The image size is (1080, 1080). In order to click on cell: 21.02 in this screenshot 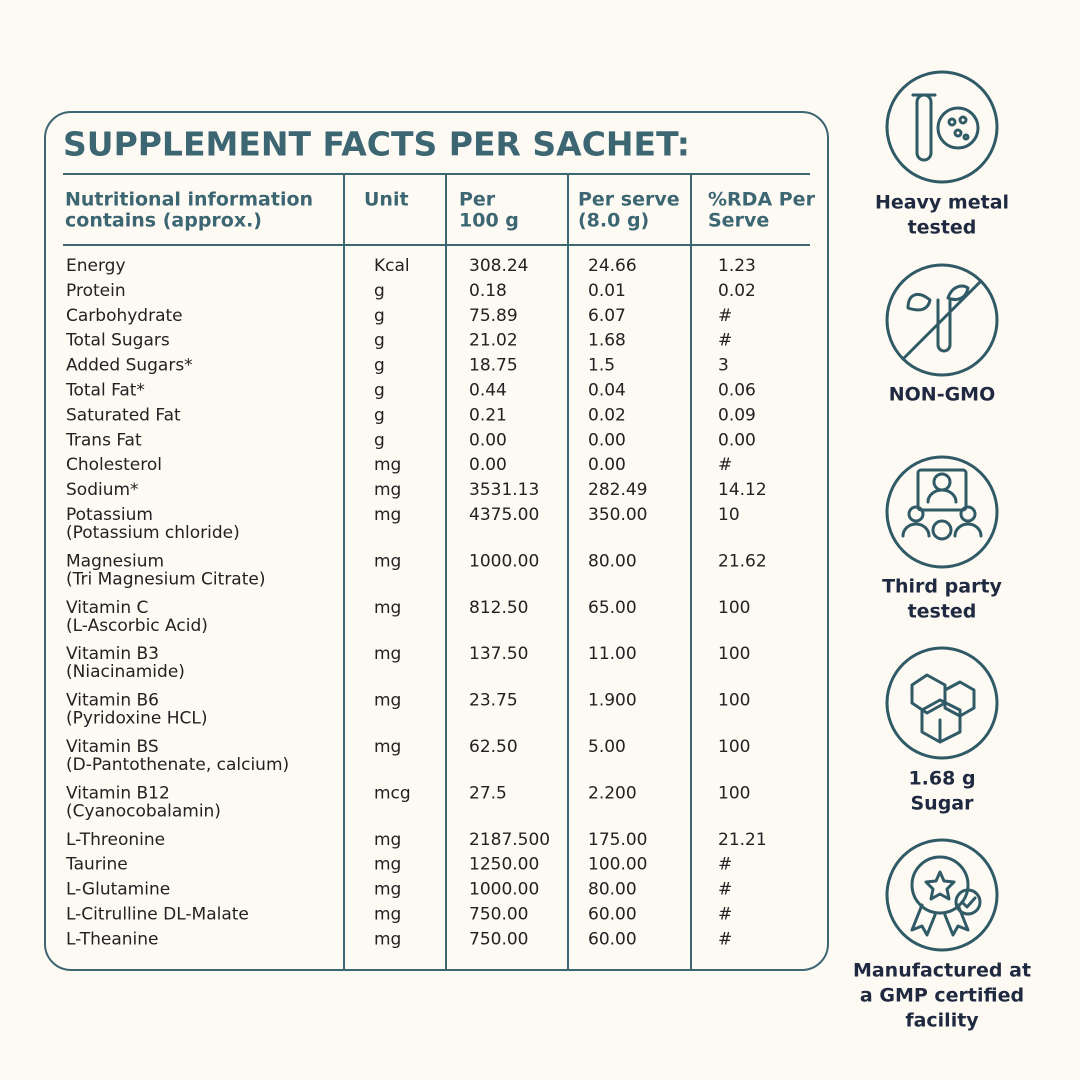, I will do `click(493, 341)`.